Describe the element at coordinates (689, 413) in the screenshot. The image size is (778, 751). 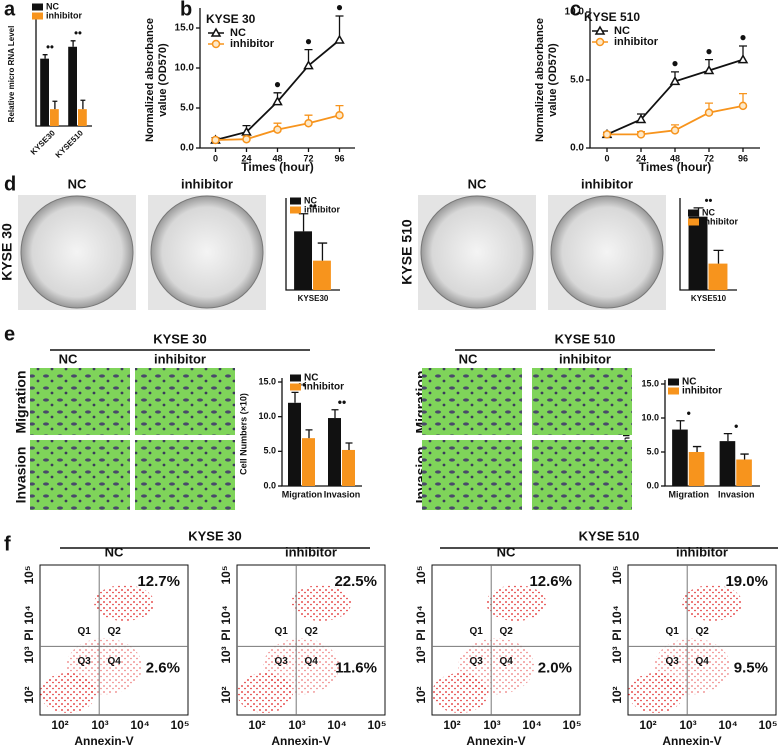
I see `significance: •` at that location.